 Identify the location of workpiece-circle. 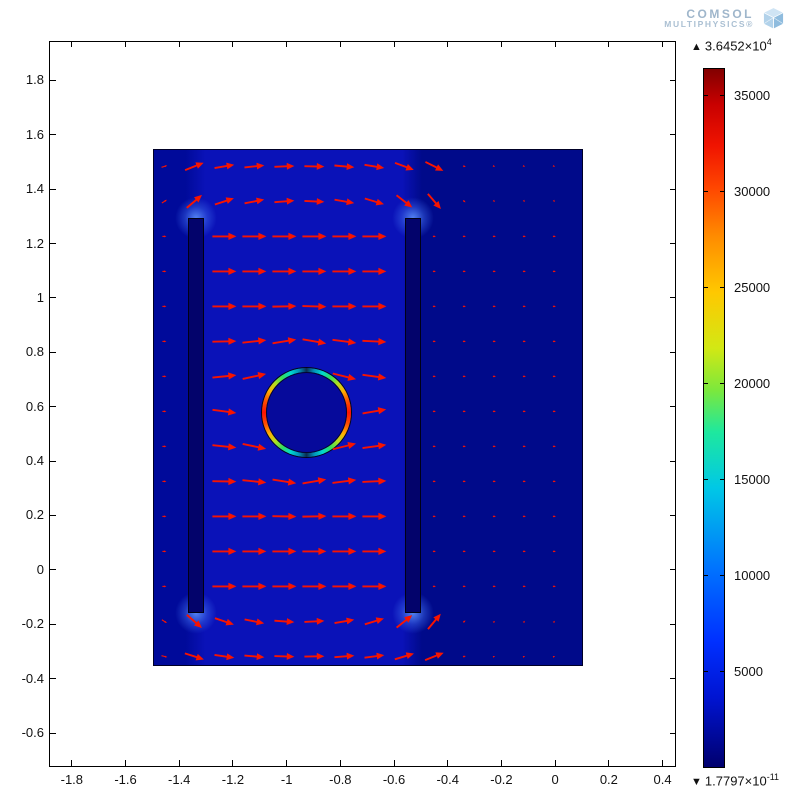
(306, 413).